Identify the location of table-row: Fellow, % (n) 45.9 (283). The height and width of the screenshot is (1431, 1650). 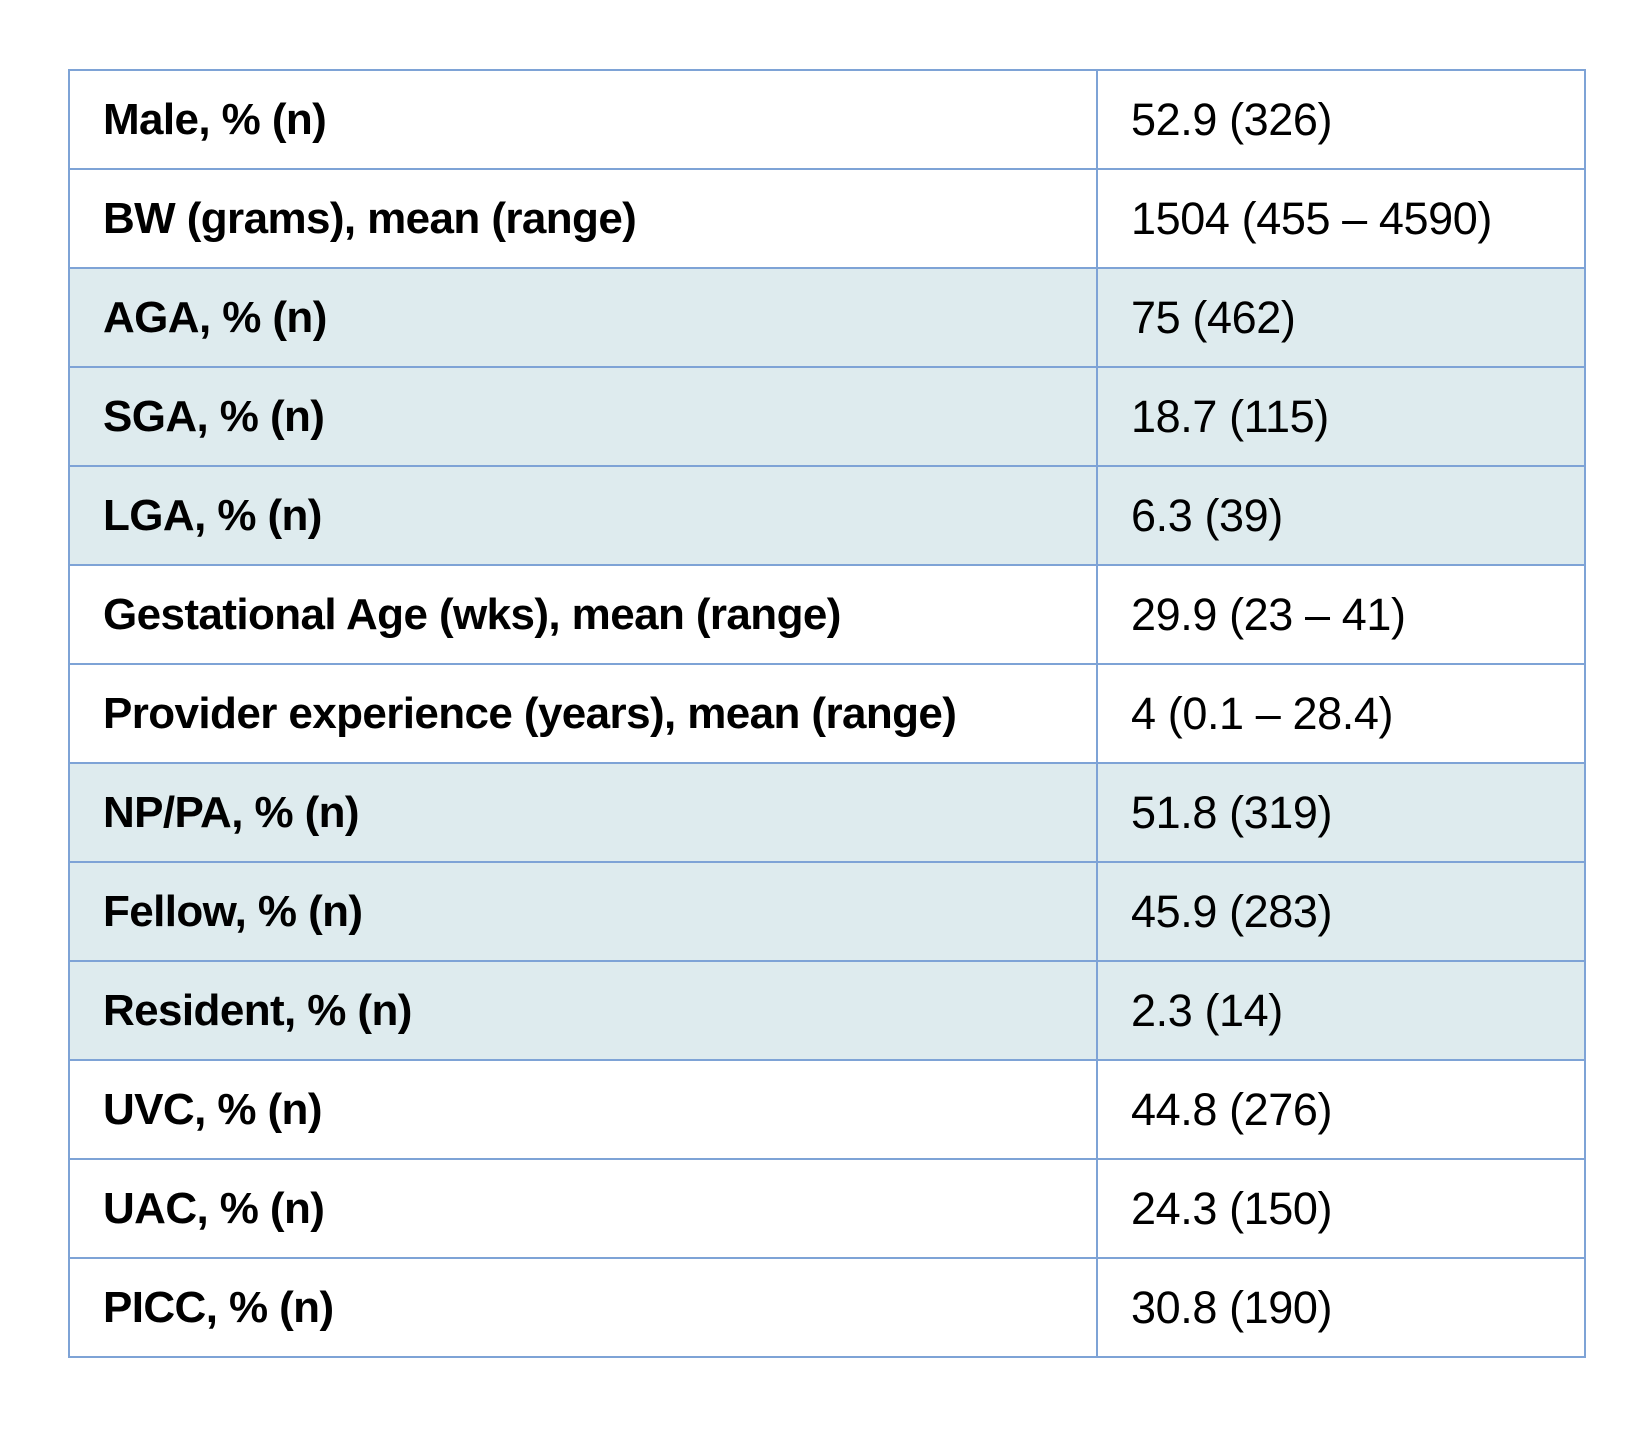
(827, 911).